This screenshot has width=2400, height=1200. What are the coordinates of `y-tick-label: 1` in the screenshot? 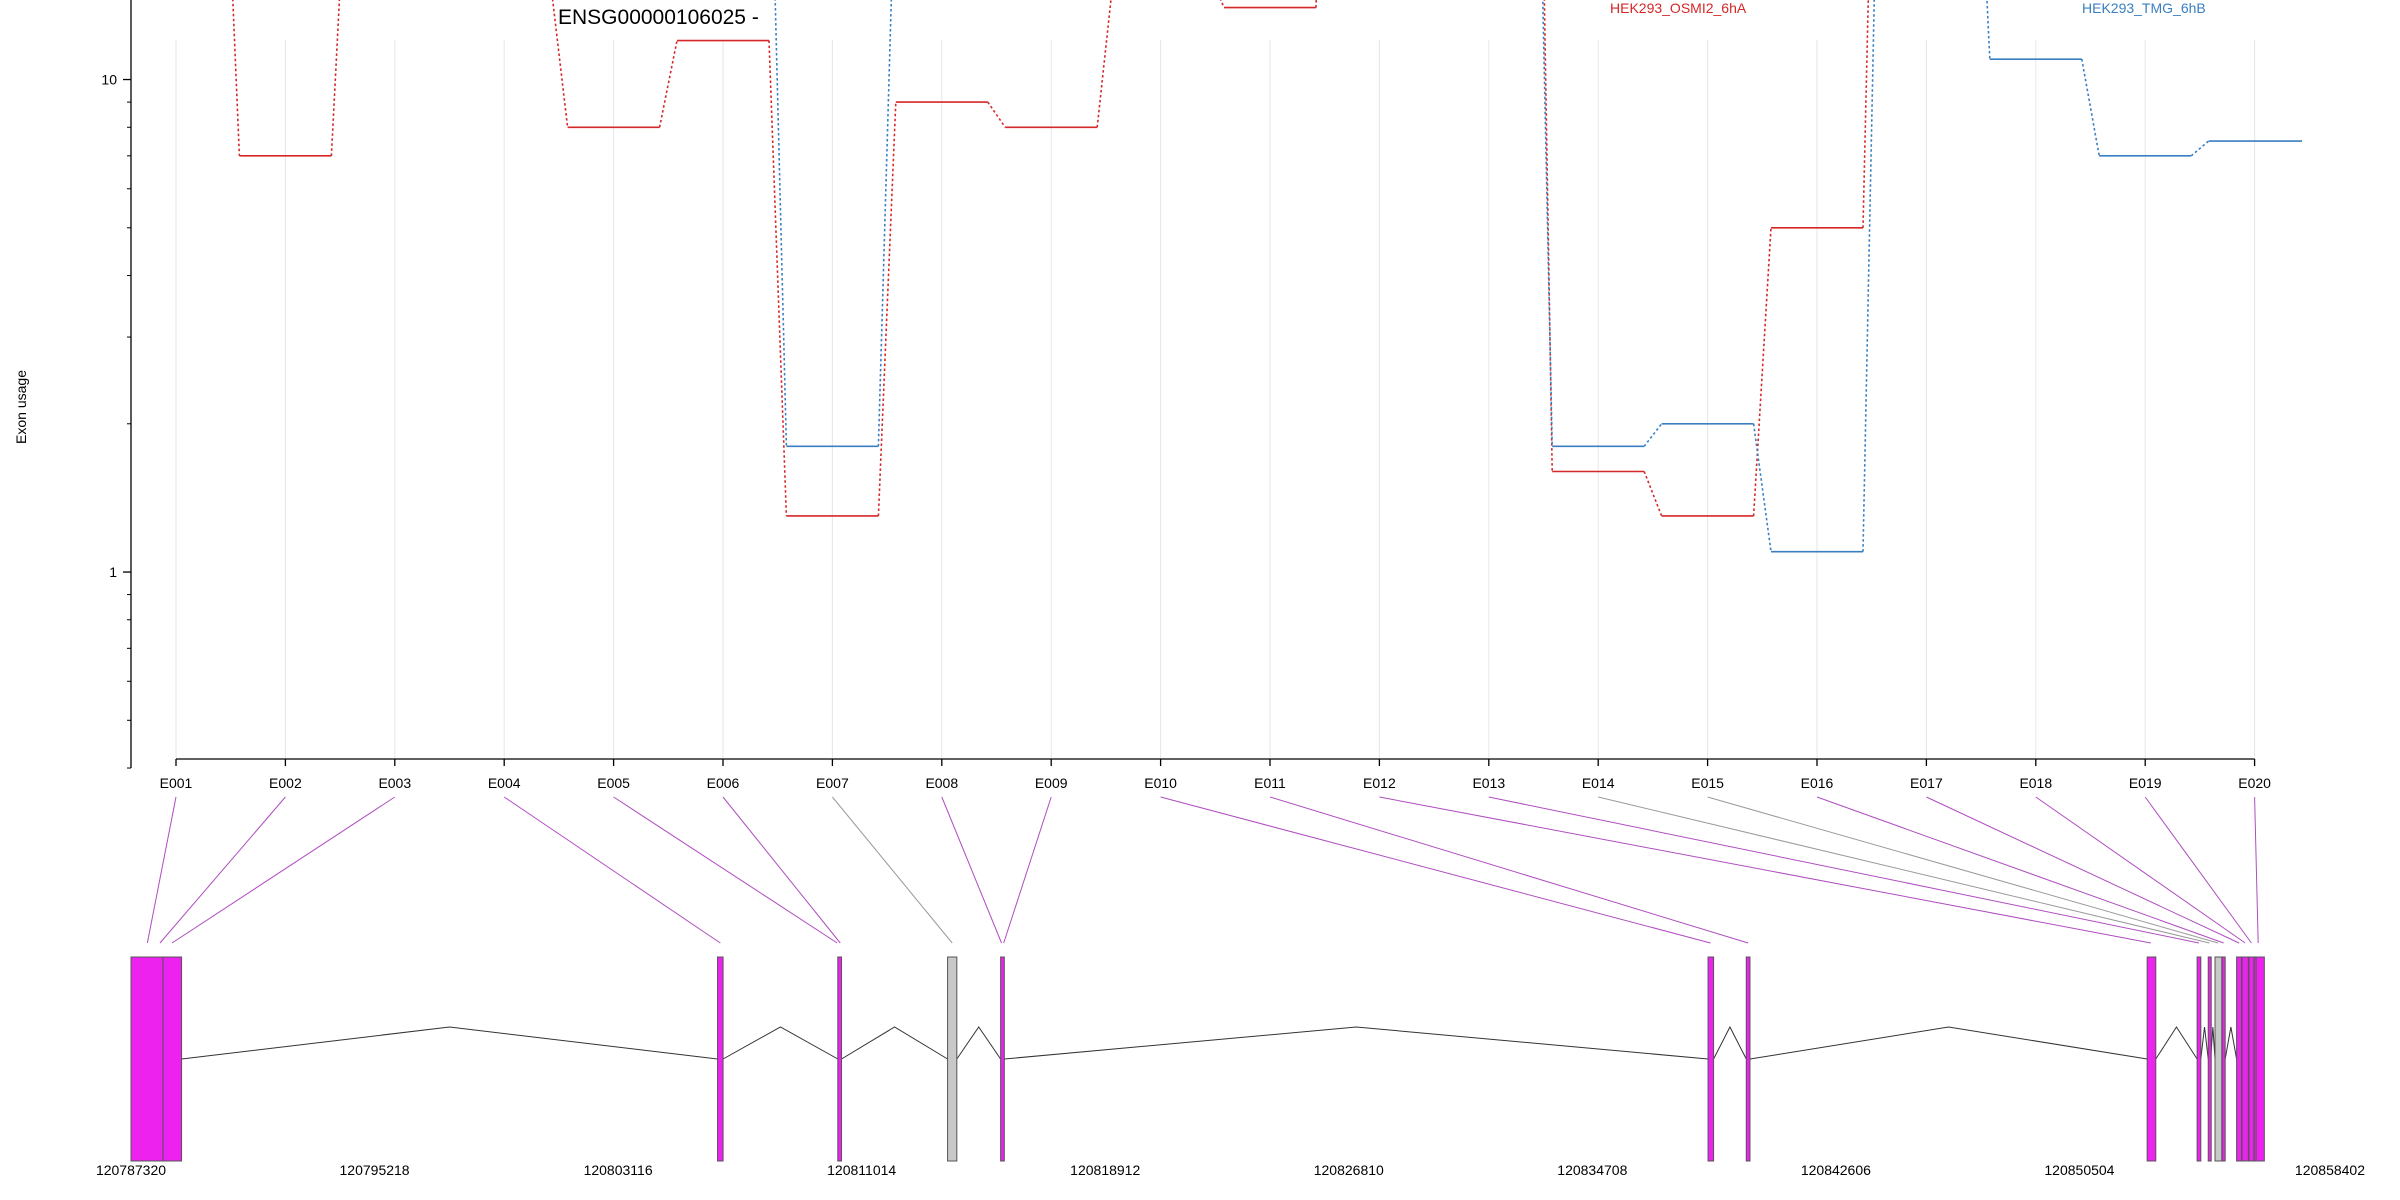 It's located at (113, 572).